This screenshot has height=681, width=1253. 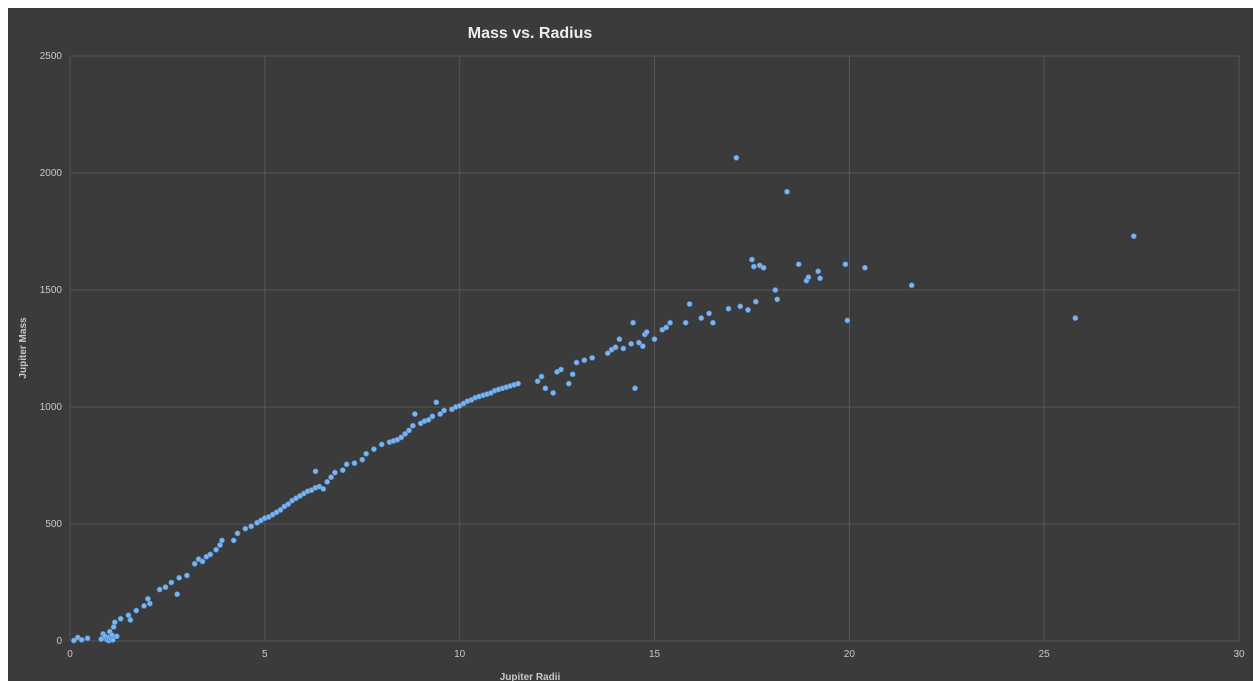 What do you see at coordinates (1239, 654) in the screenshot?
I see `x-tick-label: 30` at bounding box center [1239, 654].